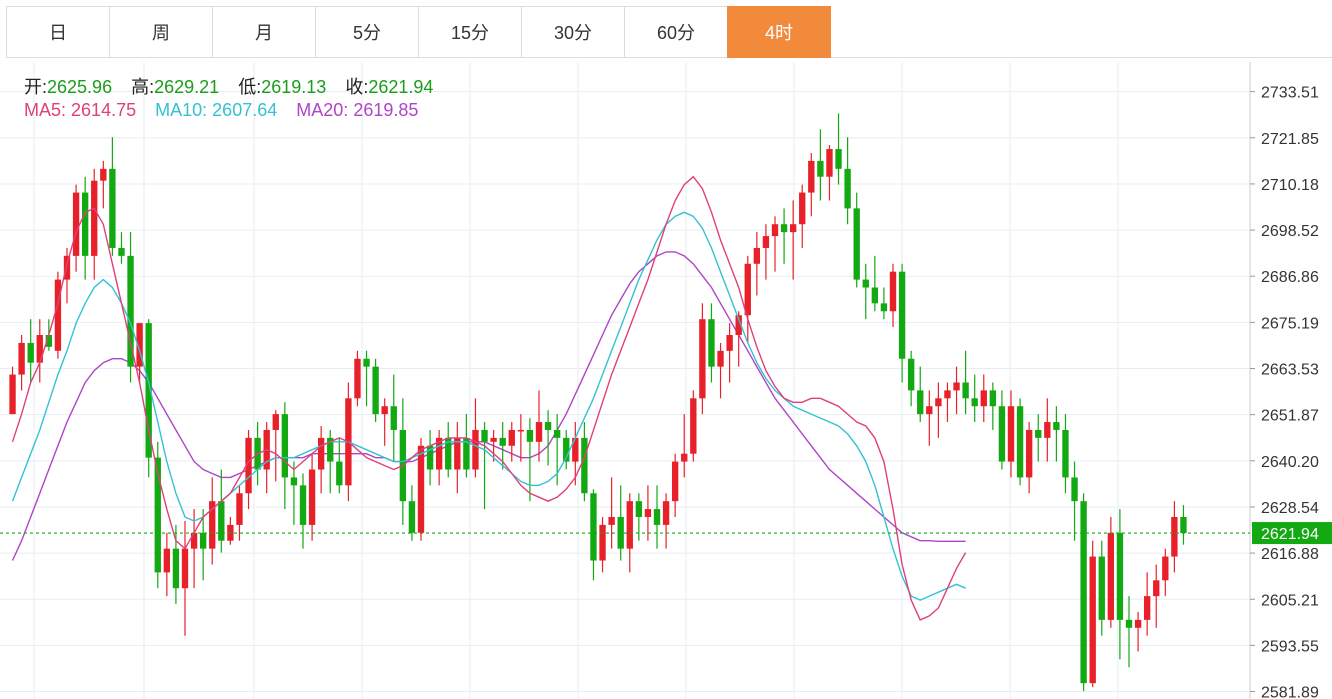 The height and width of the screenshot is (699, 1332). What do you see at coordinates (573, 32) in the screenshot?
I see `tab-30min: 30分` at bounding box center [573, 32].